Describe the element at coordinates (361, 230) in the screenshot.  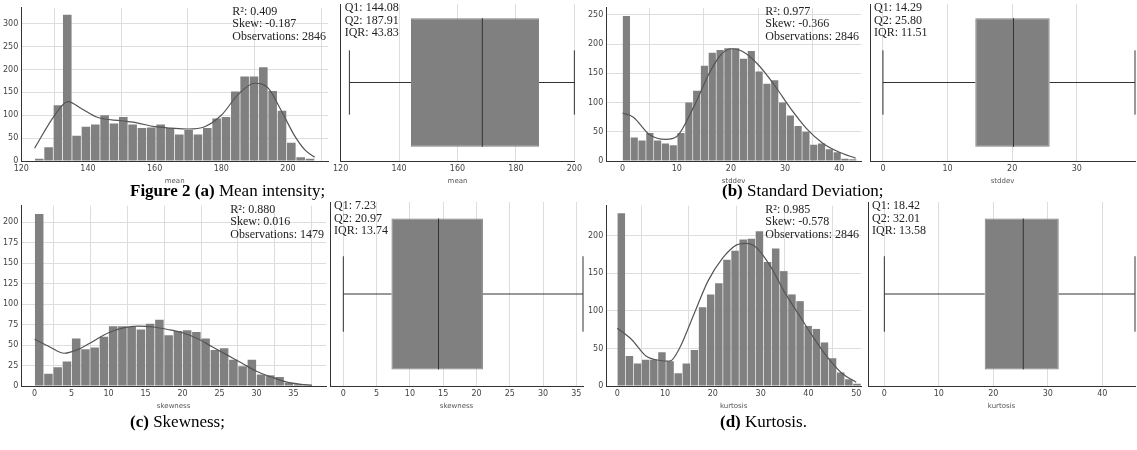
I see `annotation: IQR: 13.74` at that location.